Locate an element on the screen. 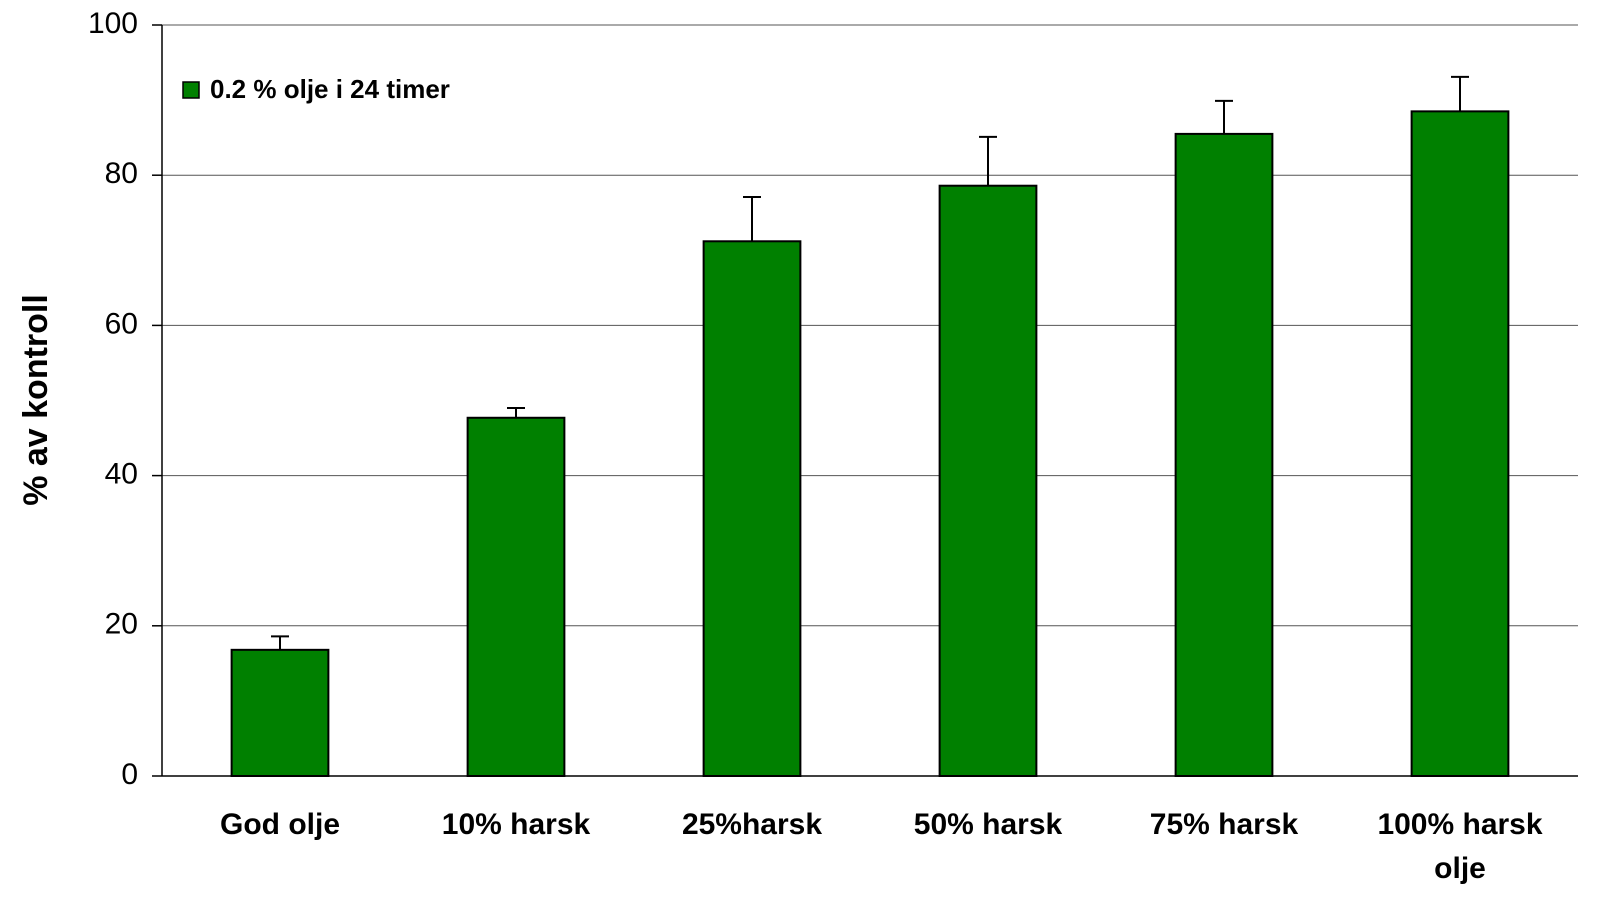  y-axis-label: % av kontroll is located at coordinates (36, 400).